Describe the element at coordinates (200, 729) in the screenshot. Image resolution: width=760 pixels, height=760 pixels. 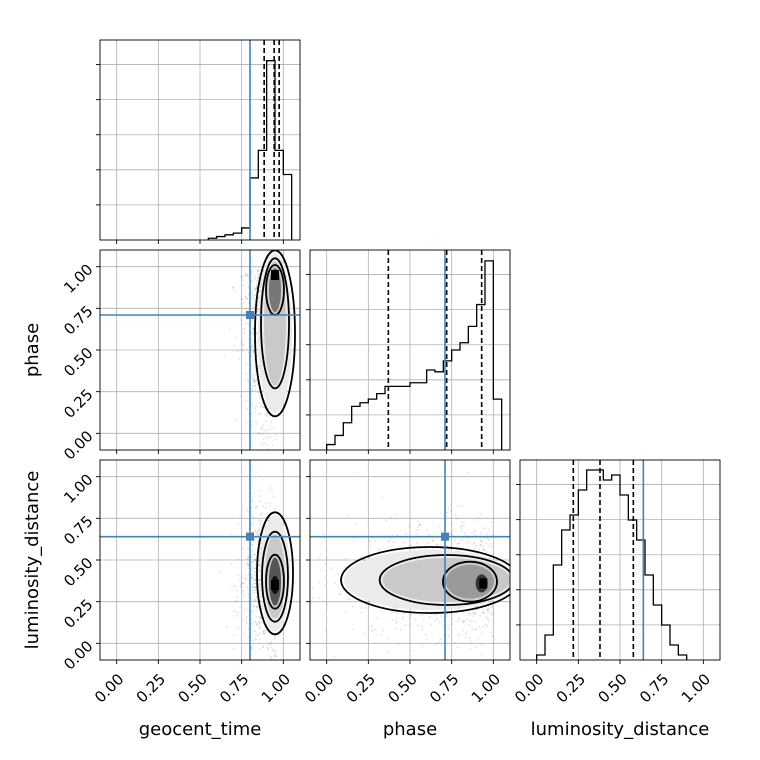
I see `x-axis-label-geocent_time: geocent_time` at that location.